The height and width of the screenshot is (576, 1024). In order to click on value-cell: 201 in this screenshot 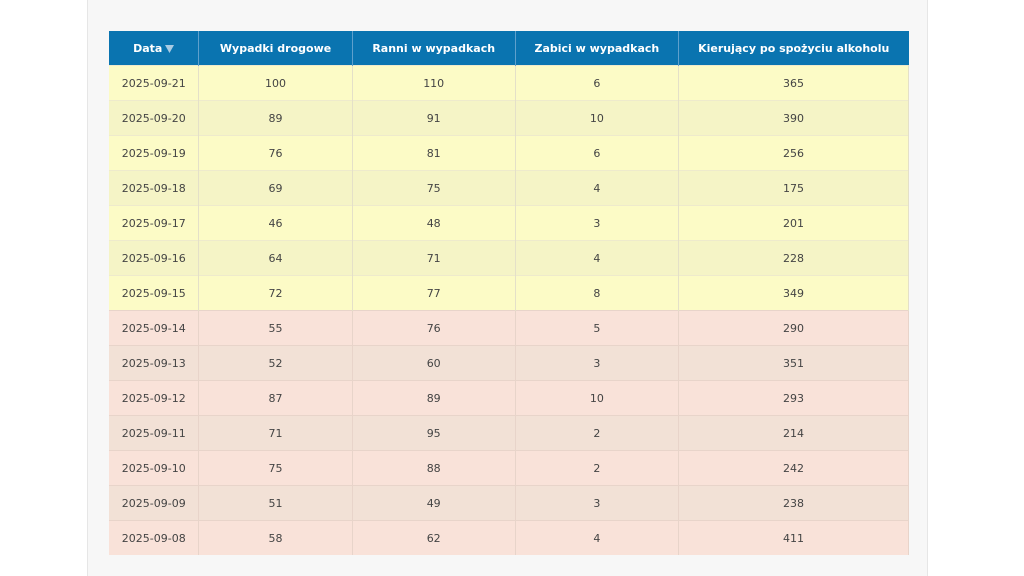, I will do `click(794, 223)`.